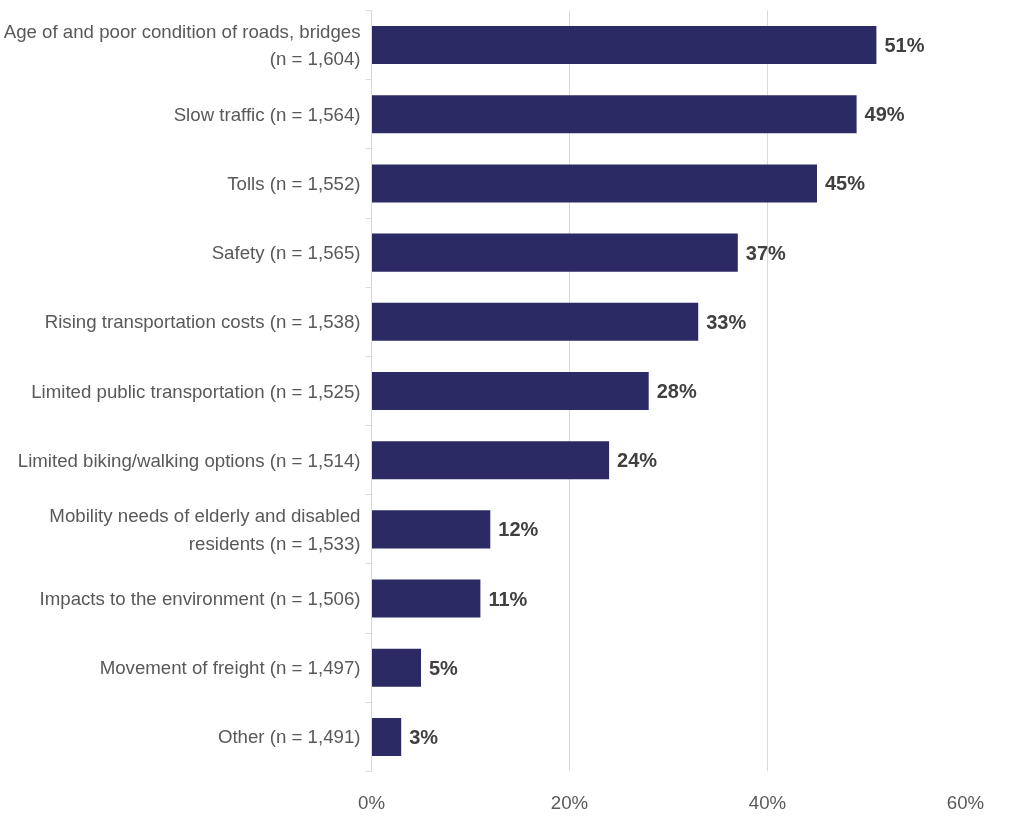  Describe the element at coordinates (845, 183) in the screenshot. I see `data-label: 45%` at that location.